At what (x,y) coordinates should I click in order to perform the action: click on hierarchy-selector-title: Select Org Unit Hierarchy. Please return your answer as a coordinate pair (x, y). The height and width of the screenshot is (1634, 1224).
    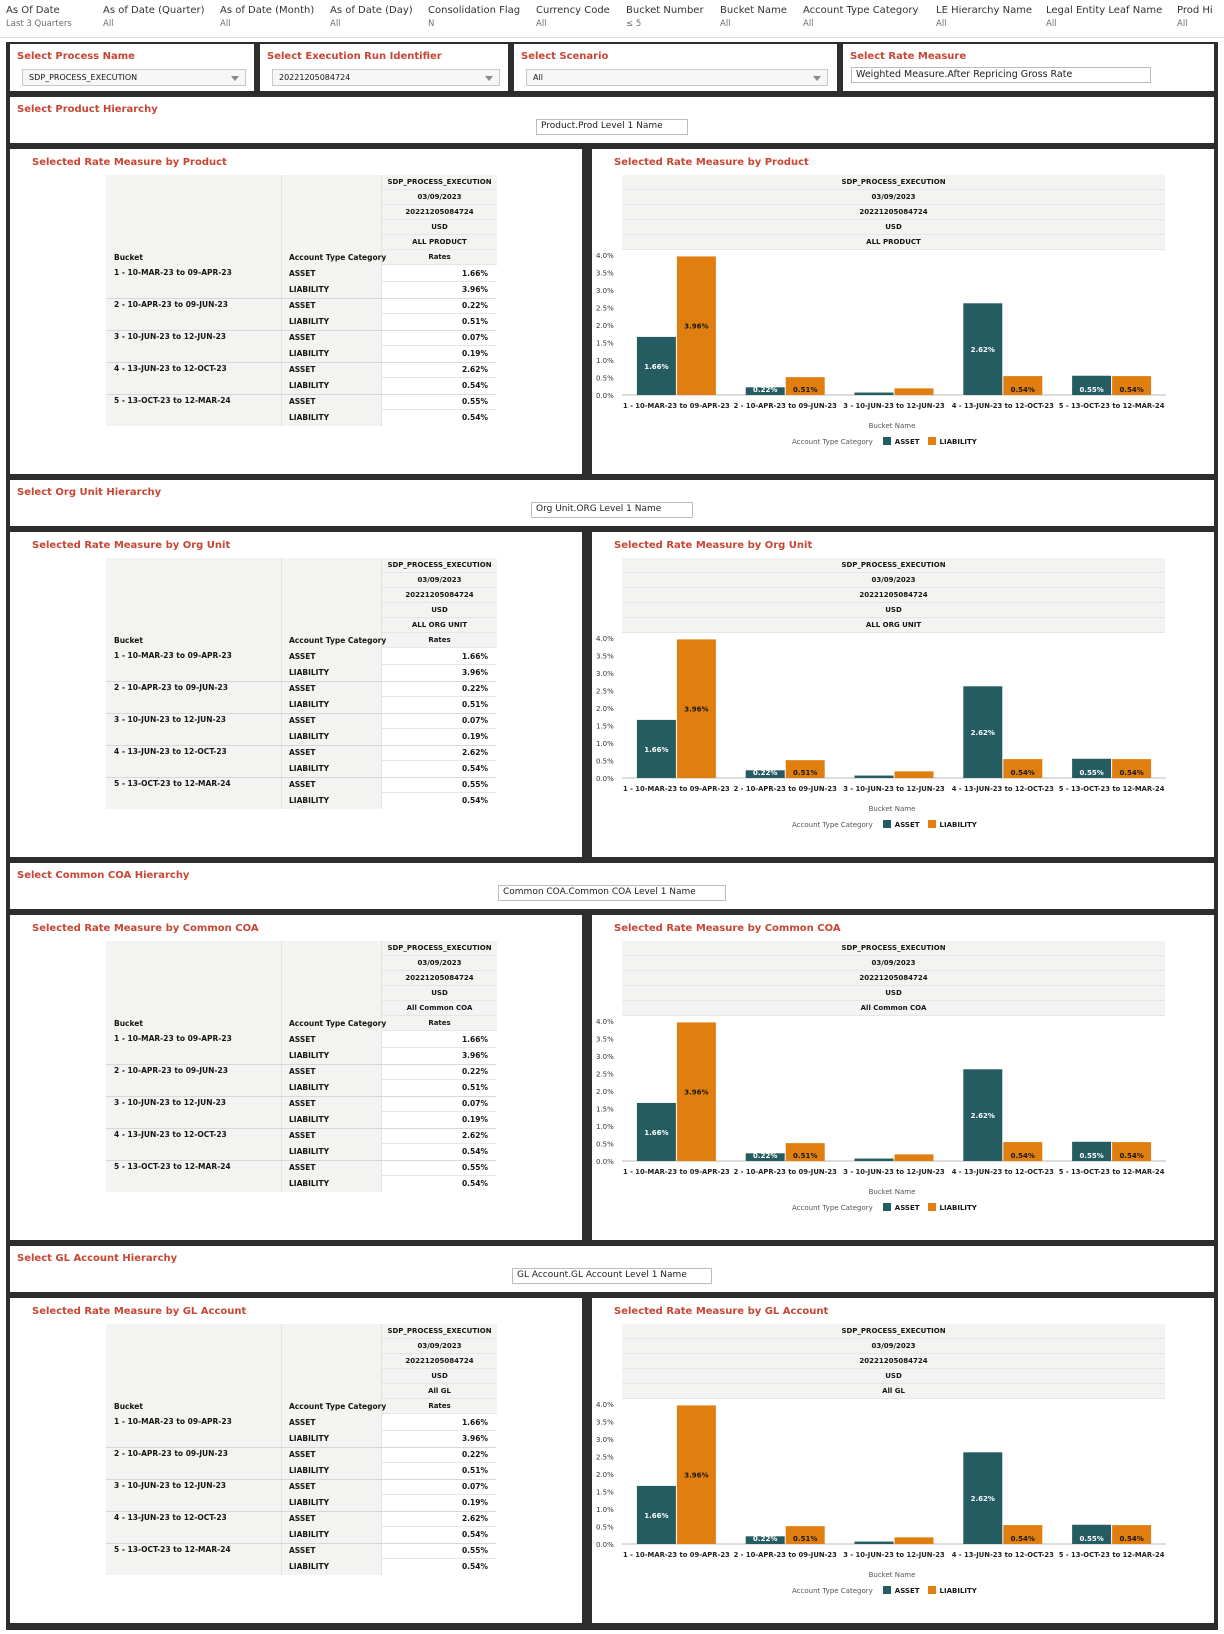
    Looking at the image, I should click on (89, 492).